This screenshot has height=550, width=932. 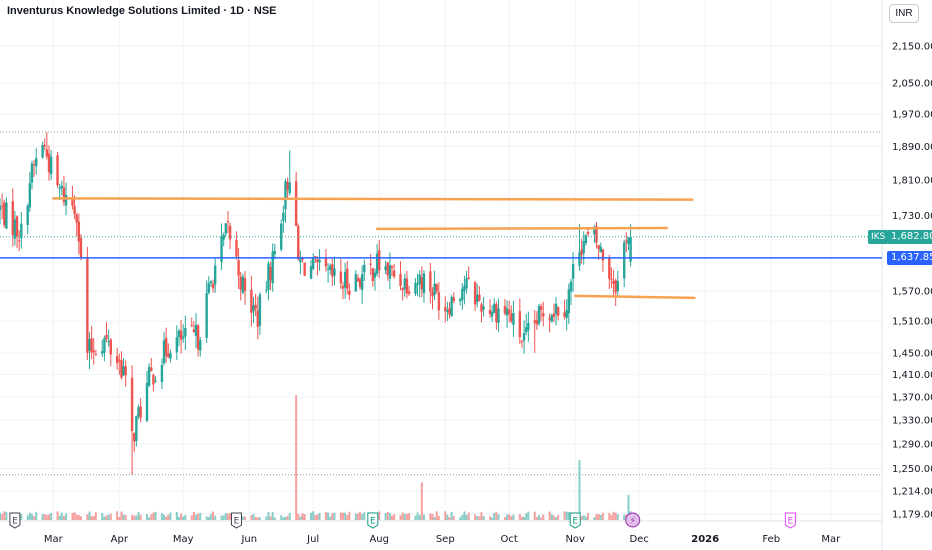 What do you see at coordinates (912, 181) in the screenshot?
I see `price-axis-label: 1,810.00` at bounding box center [912, 181].